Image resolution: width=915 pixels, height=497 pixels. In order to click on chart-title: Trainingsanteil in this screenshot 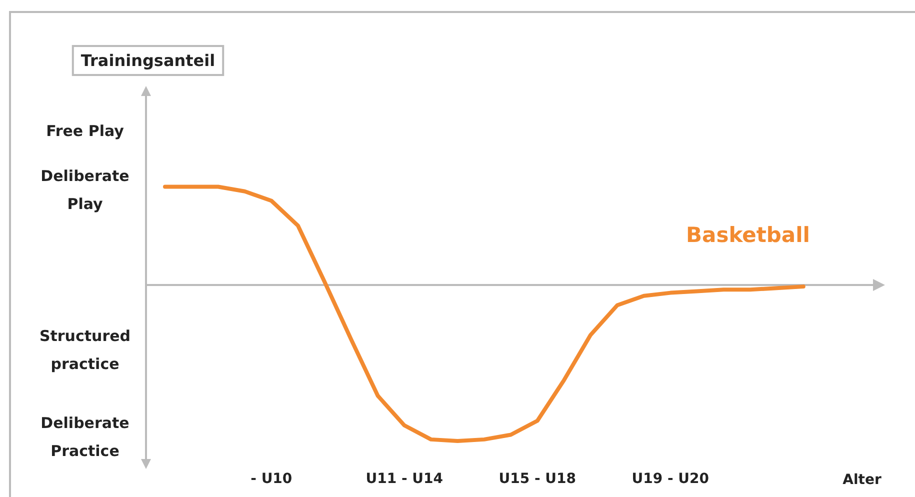, I will do `click(148, 60)`.